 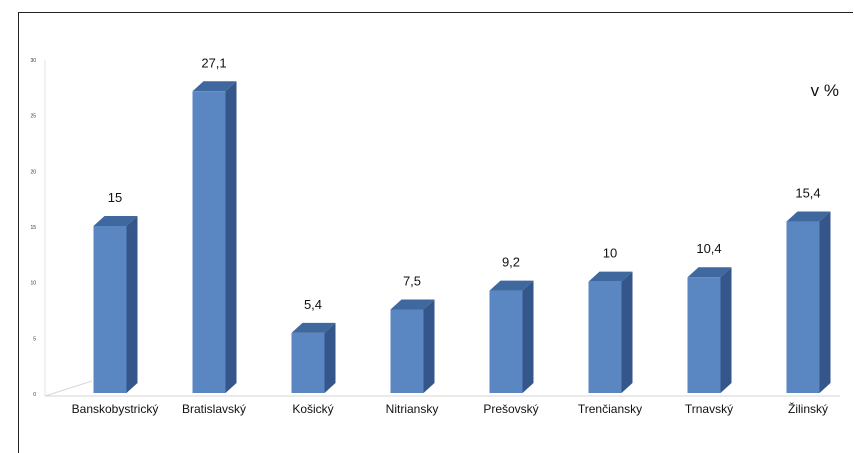 I want to click on data-label: 9,2, so click(x=511, y=262).